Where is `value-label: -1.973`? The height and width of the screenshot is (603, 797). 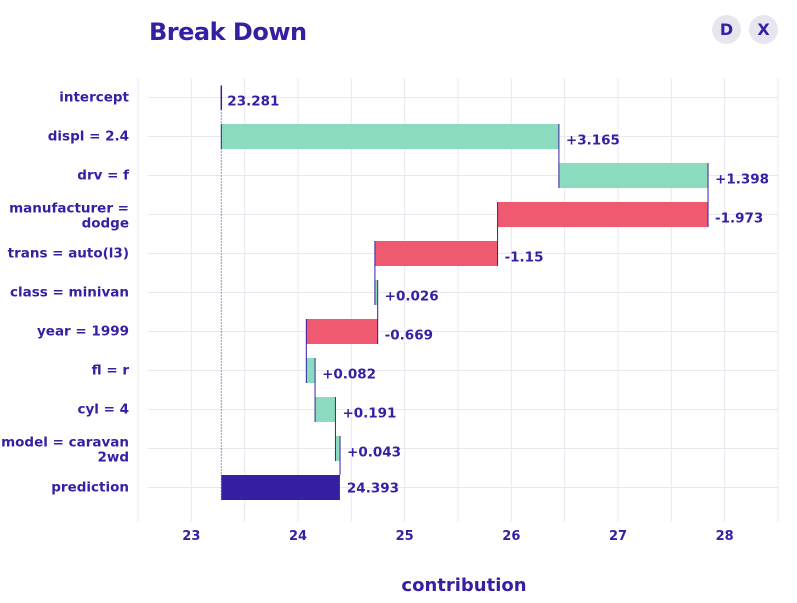
value-label: -1.973 is located at coordinates (739, 219).